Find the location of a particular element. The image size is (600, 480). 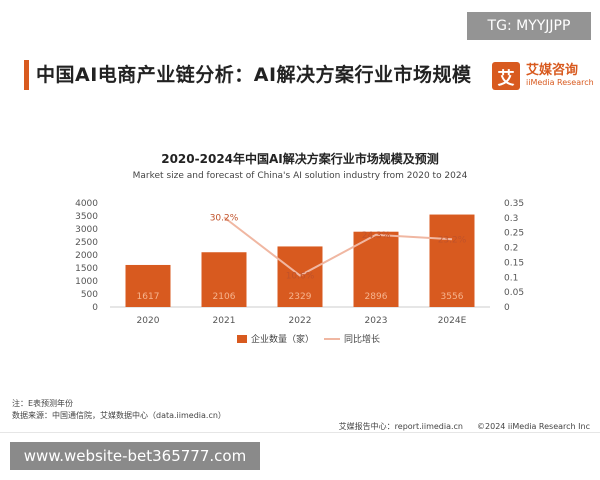

bar-value-label: 3556 is located at coordinates (452, 297).